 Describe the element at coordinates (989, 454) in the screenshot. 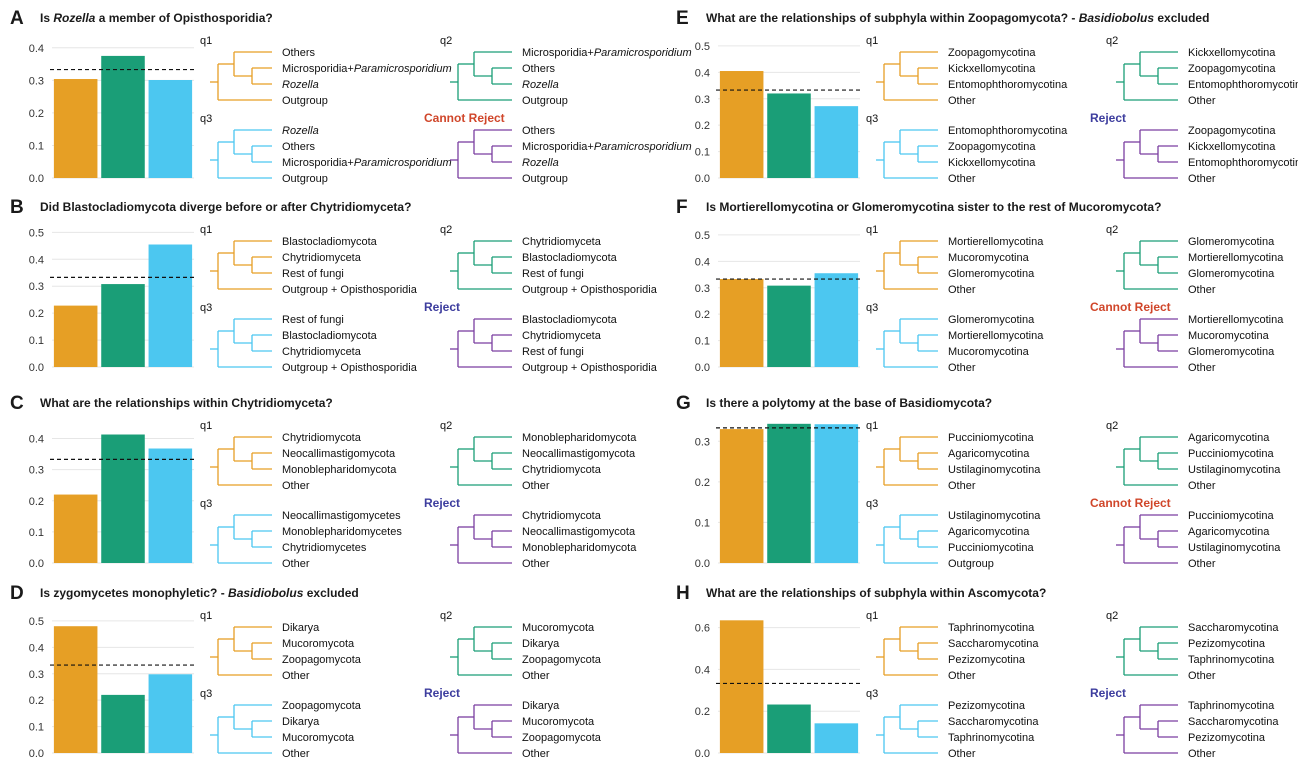

I see `leaf-label: Agaricomycotina` at that location.